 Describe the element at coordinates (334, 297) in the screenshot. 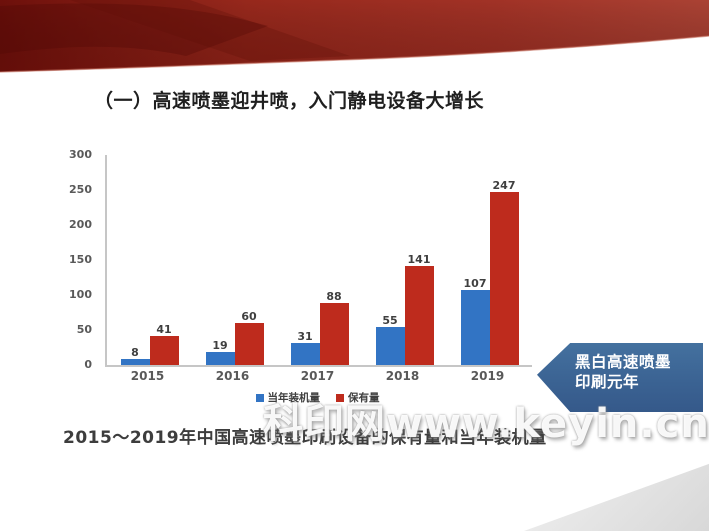

I see `data-label: 88` at that location.